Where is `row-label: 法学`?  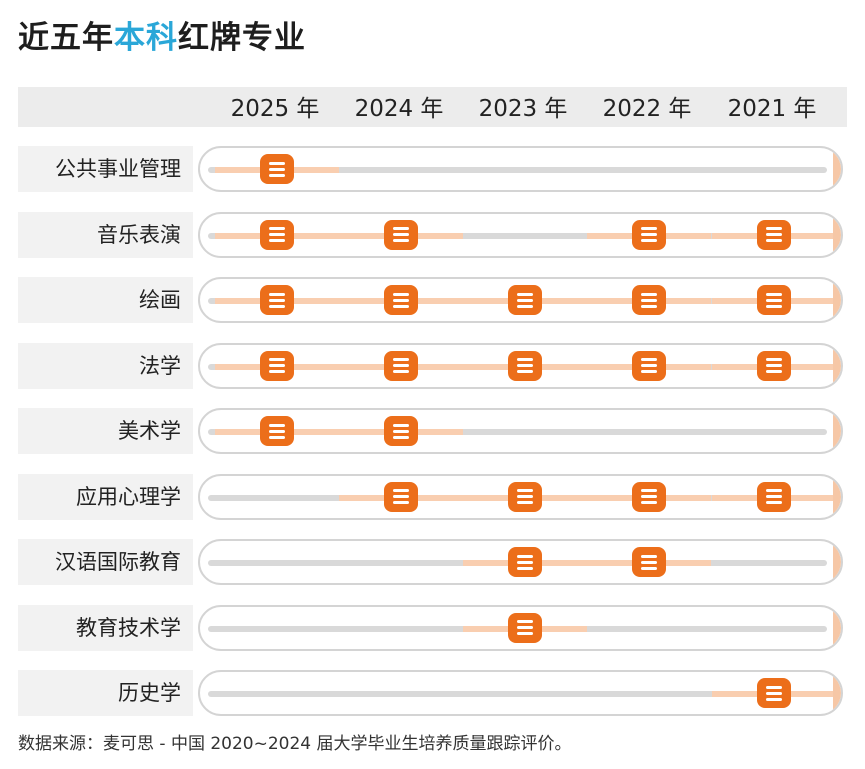
row-label: 法学 is located at coordinates (105, 365).